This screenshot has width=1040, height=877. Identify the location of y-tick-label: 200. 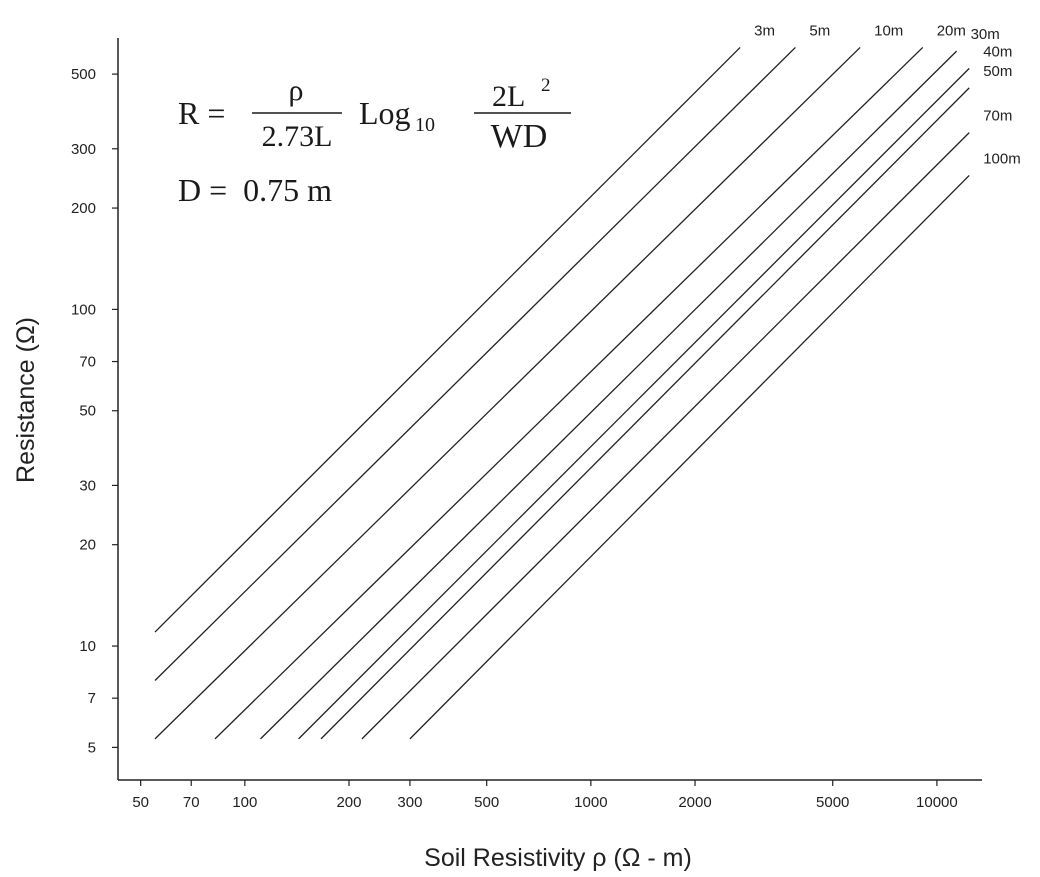
(83, 208).